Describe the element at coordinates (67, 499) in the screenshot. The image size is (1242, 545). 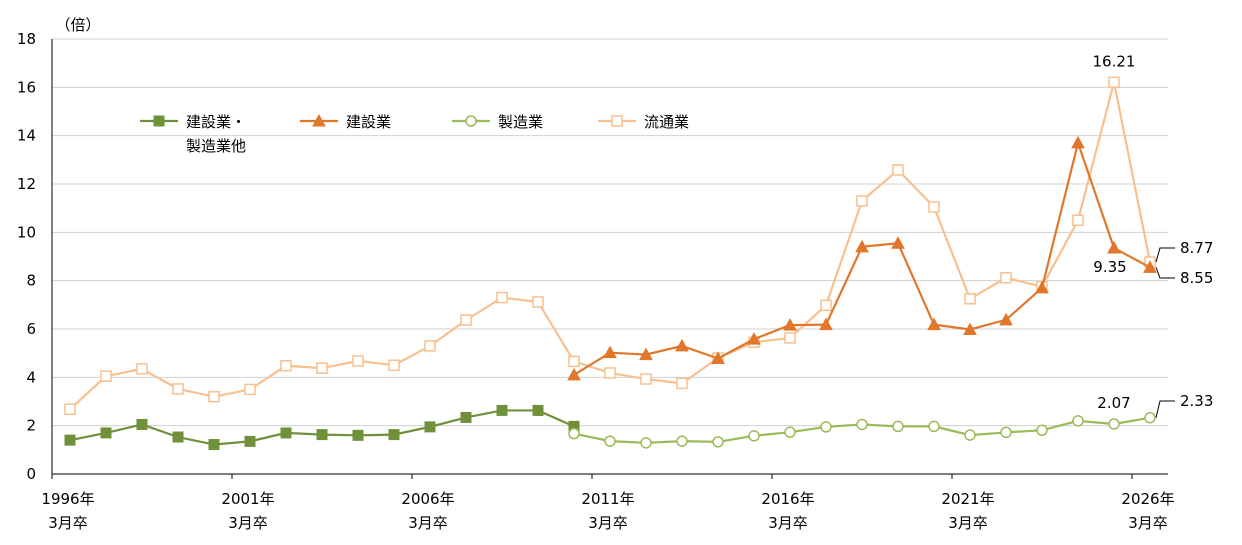
I see `x-tick-label: 1996年` at that location.